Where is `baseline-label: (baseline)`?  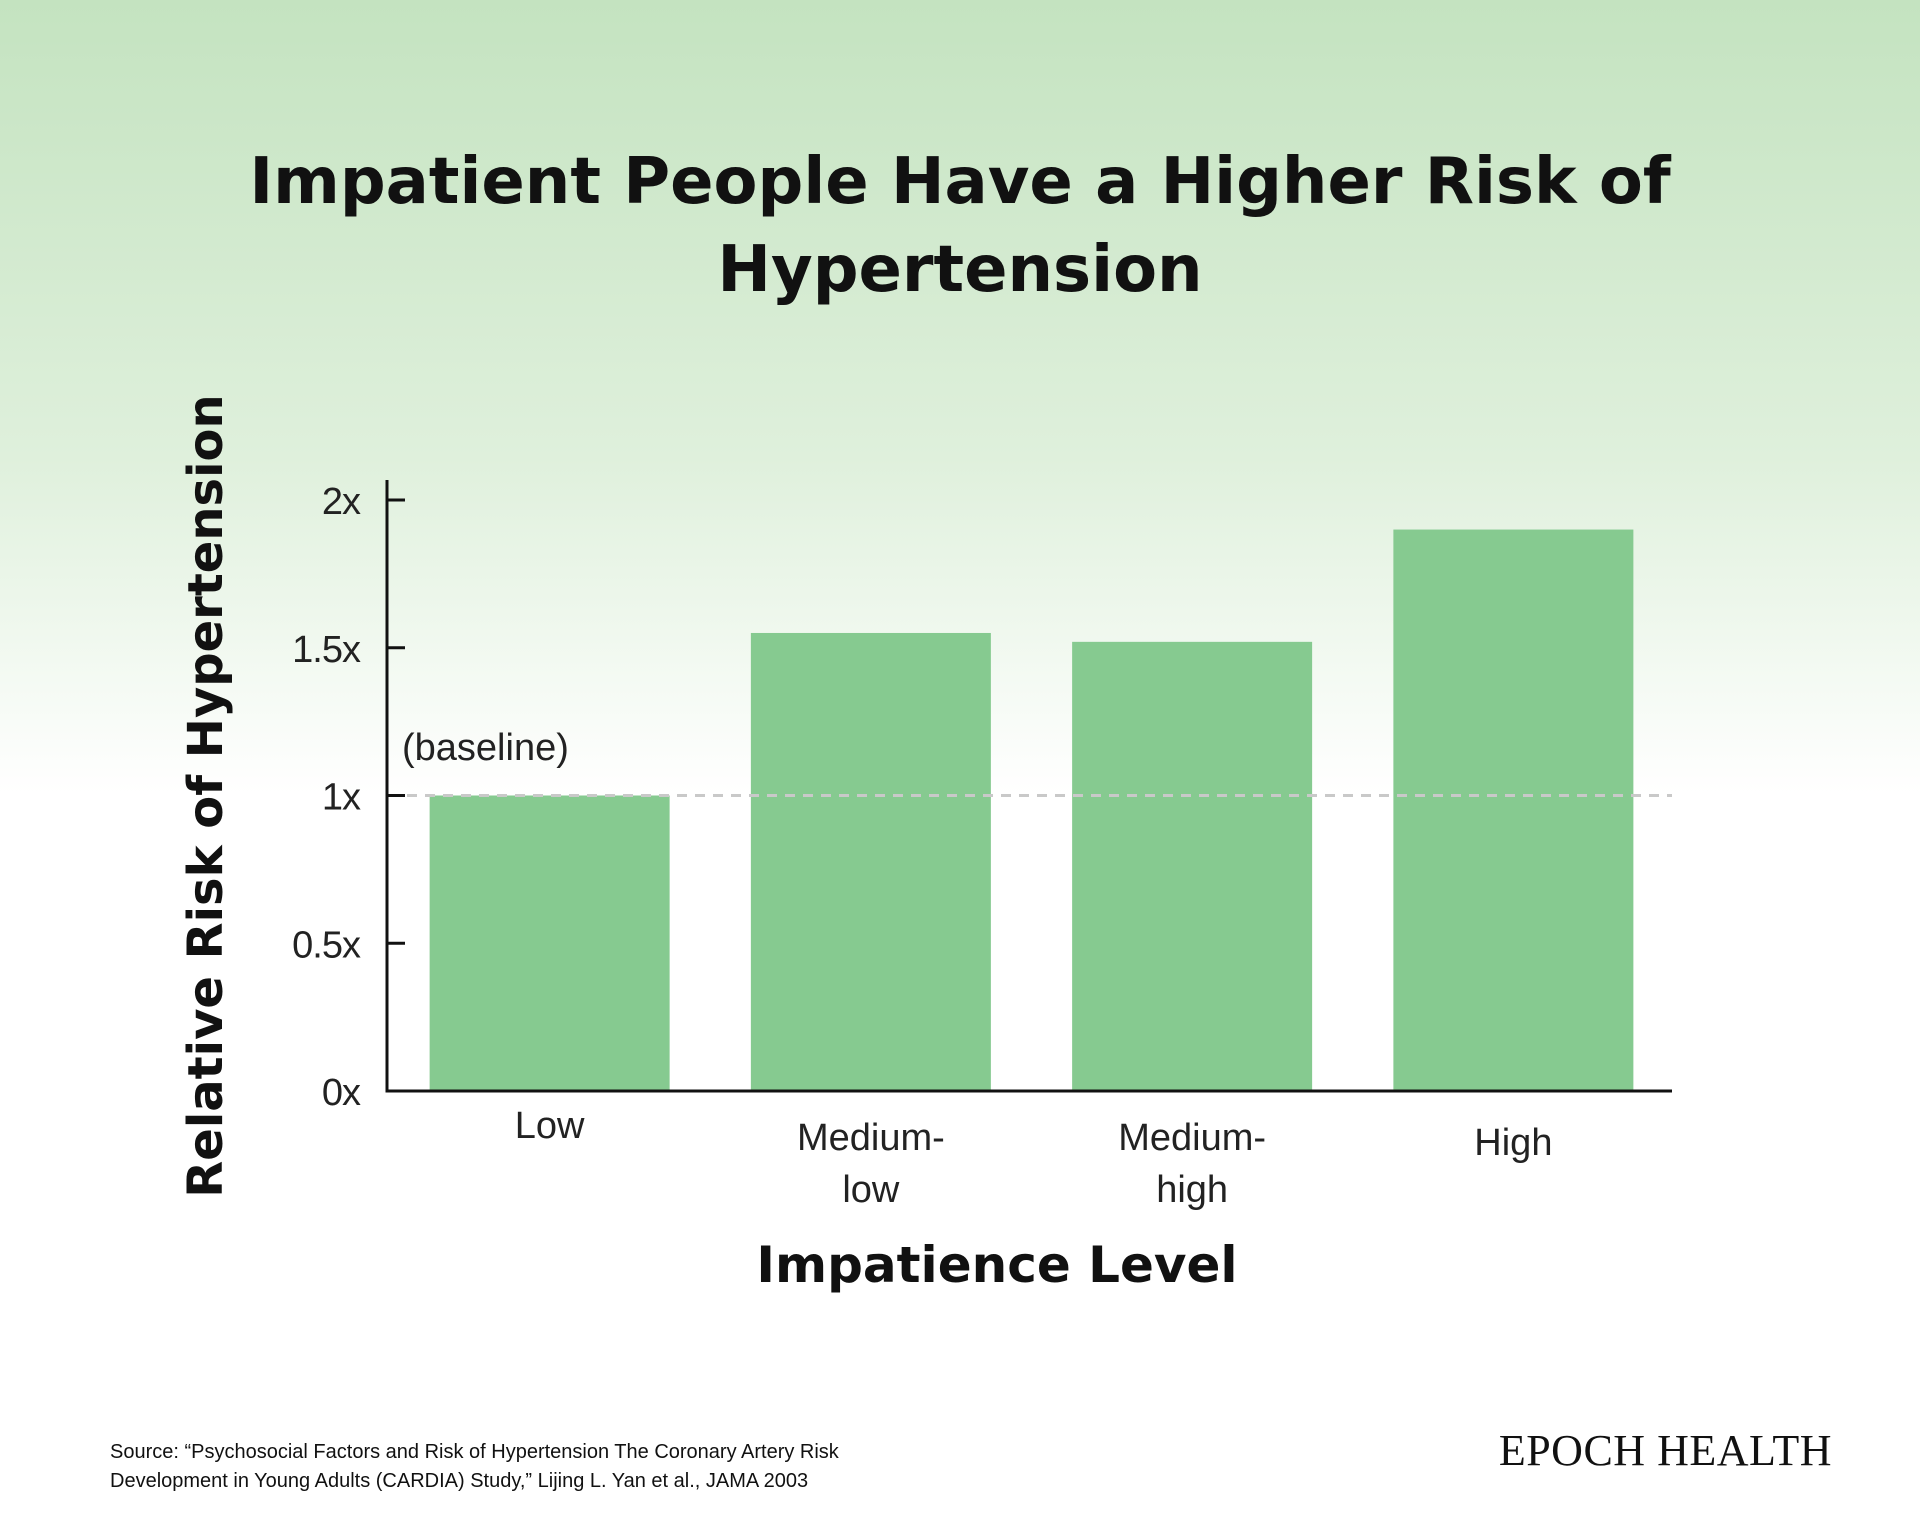
baseline-label: (baseline) is located at coordinates (485, 748).